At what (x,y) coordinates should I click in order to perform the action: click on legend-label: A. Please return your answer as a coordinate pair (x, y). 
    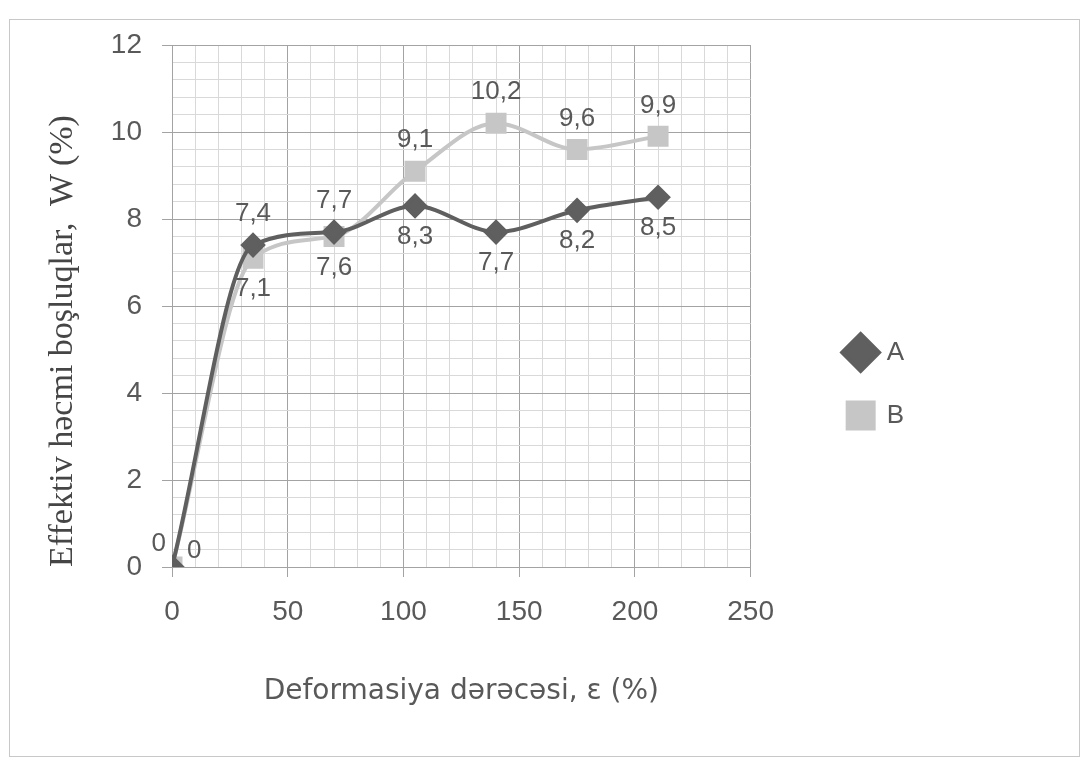
    Looking at the image, I should click on (895, 350).